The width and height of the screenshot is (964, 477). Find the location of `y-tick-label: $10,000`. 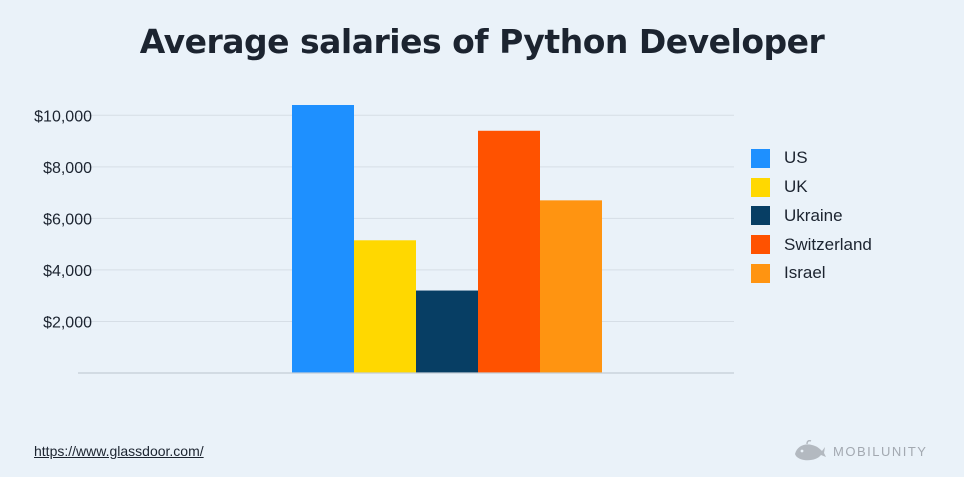

y-tick-label: $10,000 is located at coordinates (63, 116).